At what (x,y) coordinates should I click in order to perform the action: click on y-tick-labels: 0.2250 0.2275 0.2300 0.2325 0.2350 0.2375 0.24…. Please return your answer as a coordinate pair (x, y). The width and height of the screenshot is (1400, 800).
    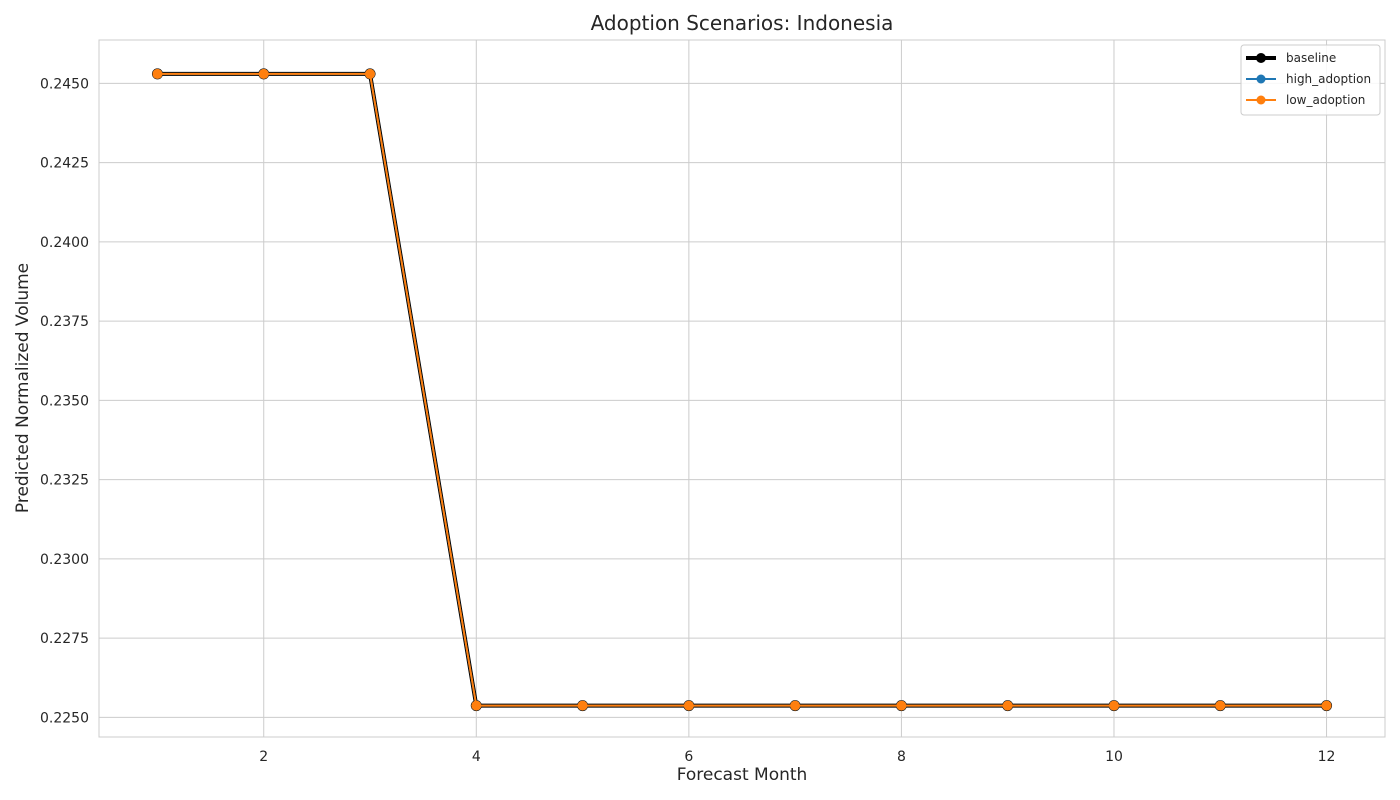
    Looking at the image, I should click on (64, 401).